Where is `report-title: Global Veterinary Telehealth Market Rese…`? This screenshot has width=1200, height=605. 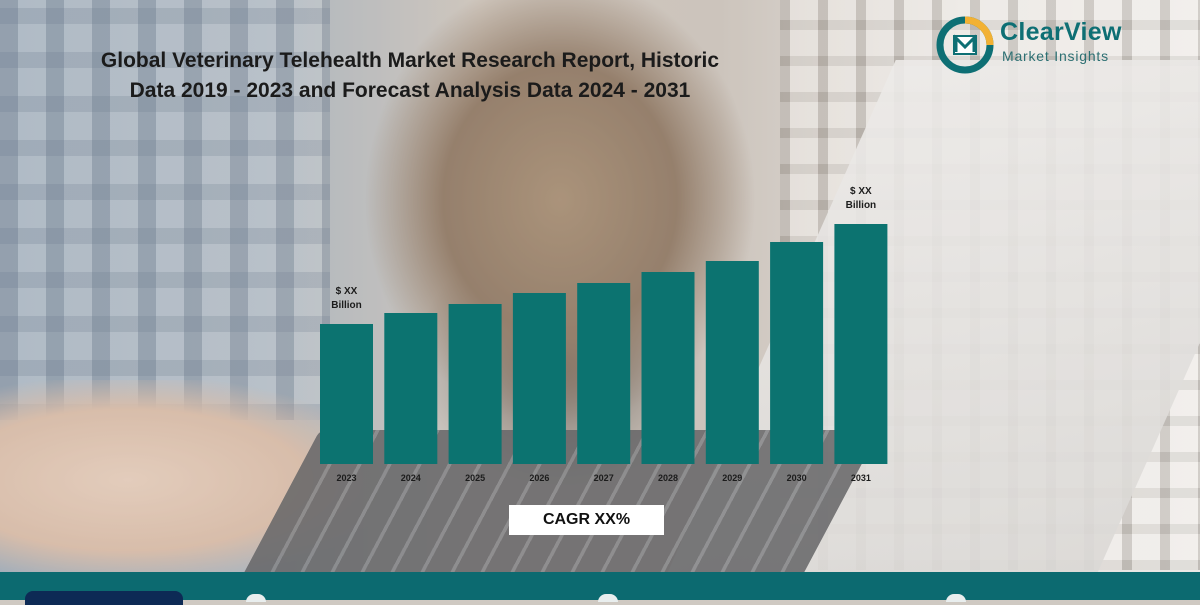 report-title: Global Veterinary Telehealth Market Rese… is located at coordinates (410, 76).